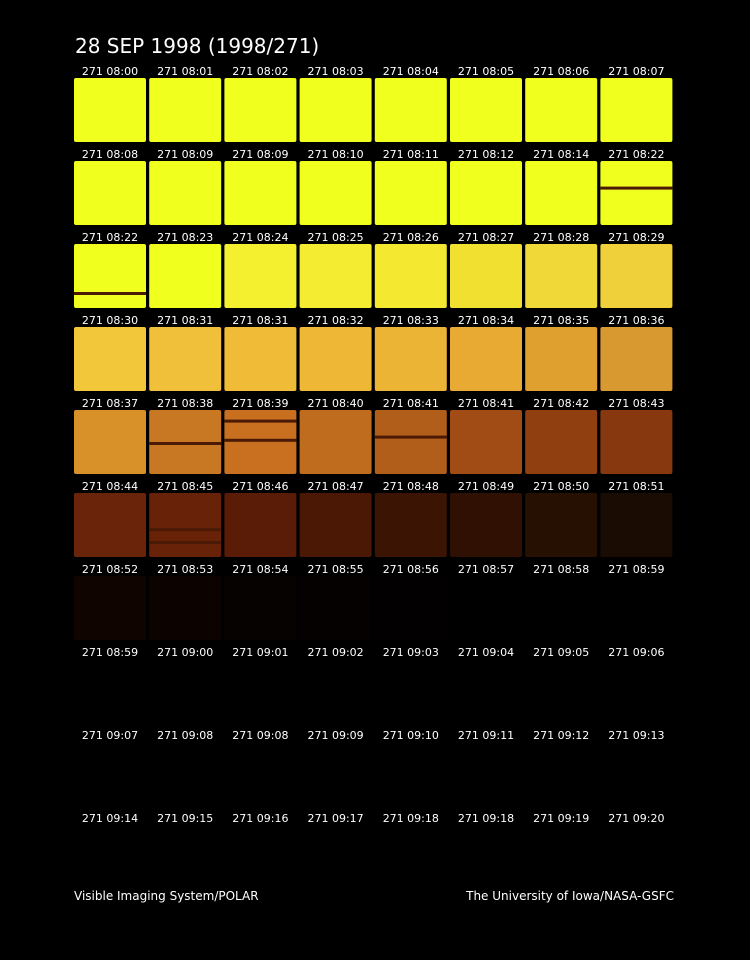 Image resolution: width=750 pixels, height=960 pixels. Describe the element at coordinates (335, 403) in the screenshot. I see `frame-label: 271 08:40` at that location.